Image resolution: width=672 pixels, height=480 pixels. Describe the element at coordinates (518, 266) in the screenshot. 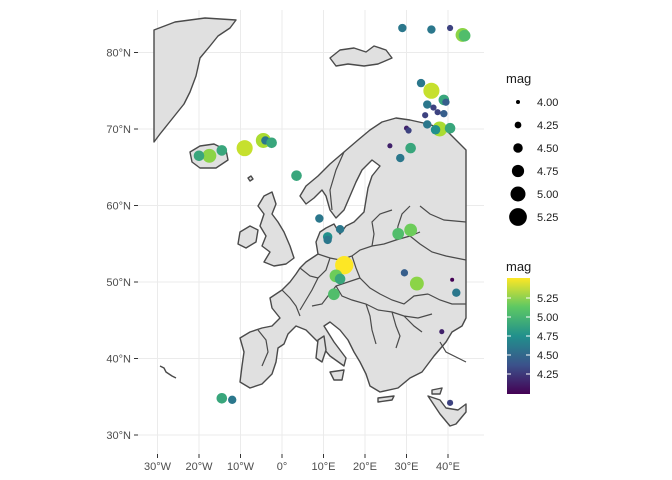

I see `color-legend-title: mag` at that location.